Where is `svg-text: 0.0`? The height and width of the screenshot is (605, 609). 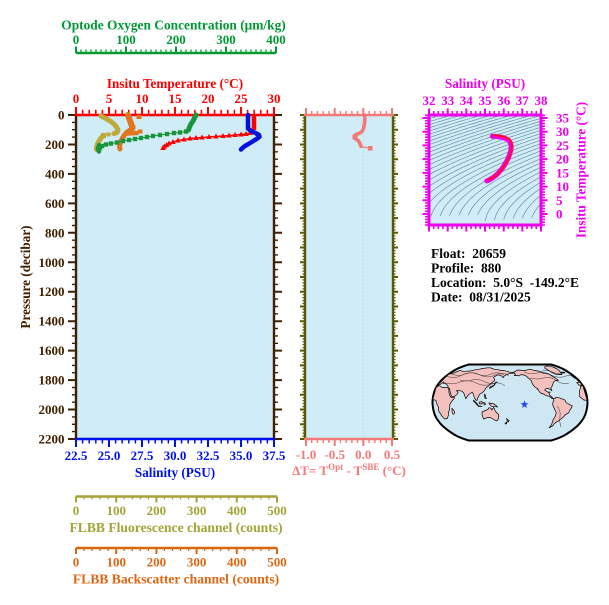 svg-text: 0.0 is located at coordinates (363, 454).